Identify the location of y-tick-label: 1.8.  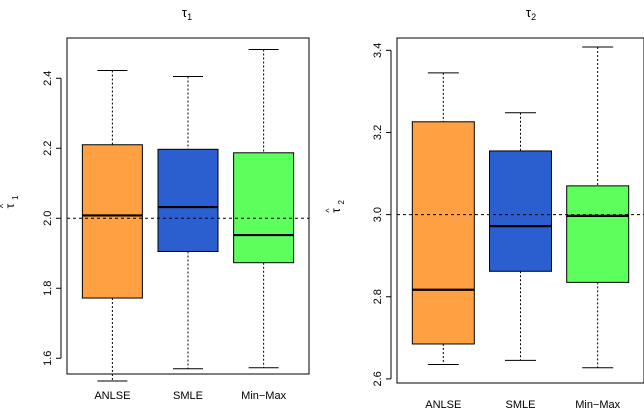
(48, 288).